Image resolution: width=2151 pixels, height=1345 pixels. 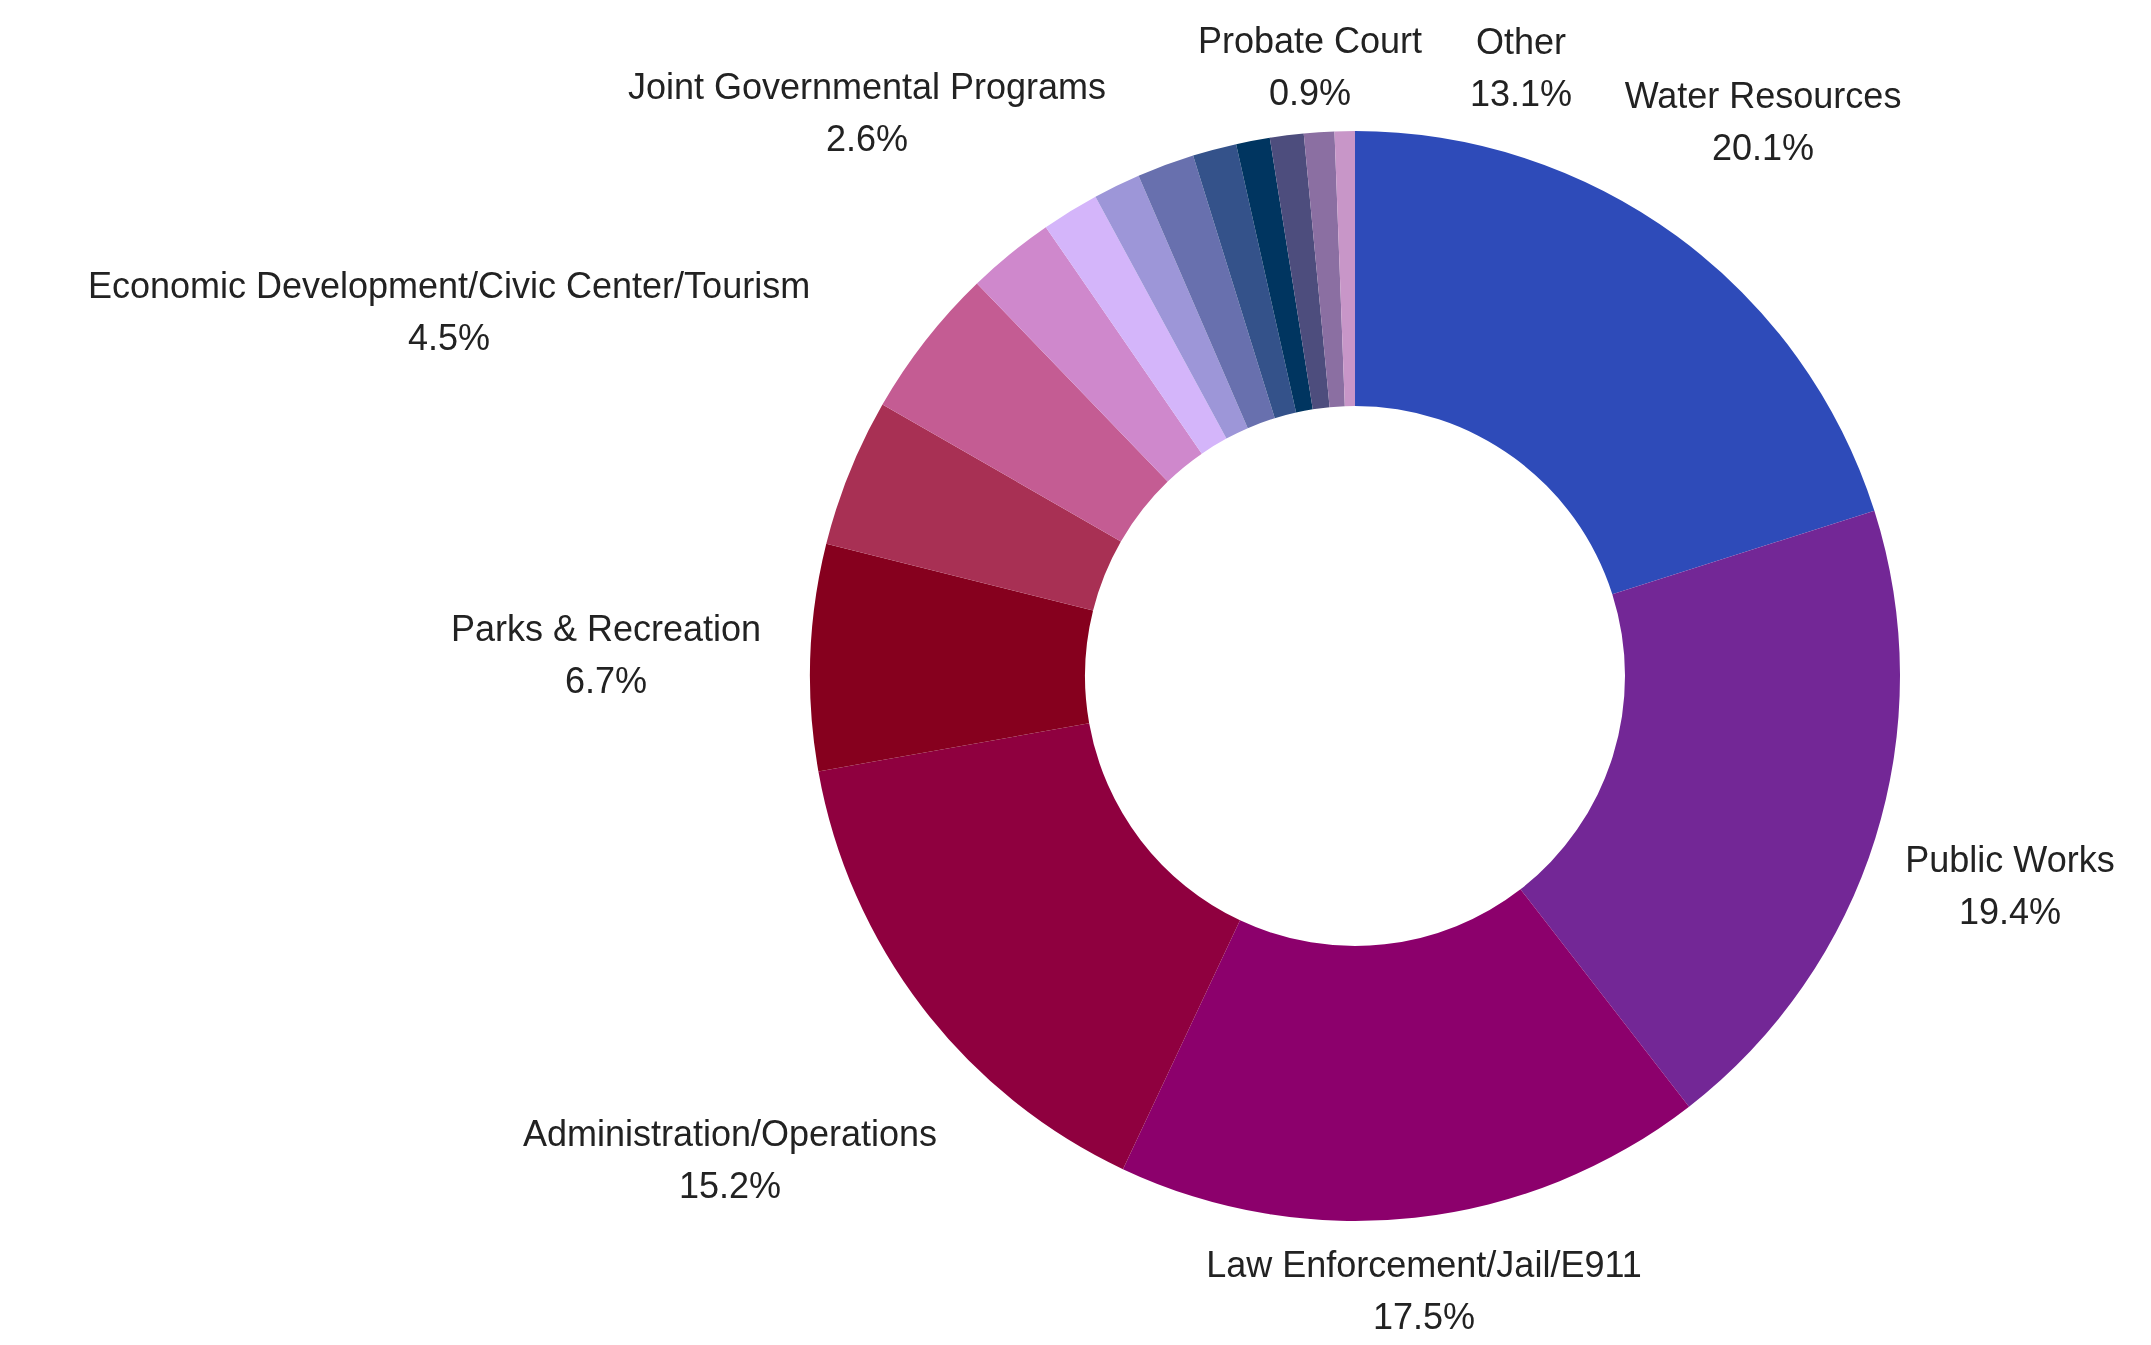 What do you see at coordinates (1310, 40) in the screenshot?
I see `slice-label: Probate Court` at bounding box center [1310, 40].